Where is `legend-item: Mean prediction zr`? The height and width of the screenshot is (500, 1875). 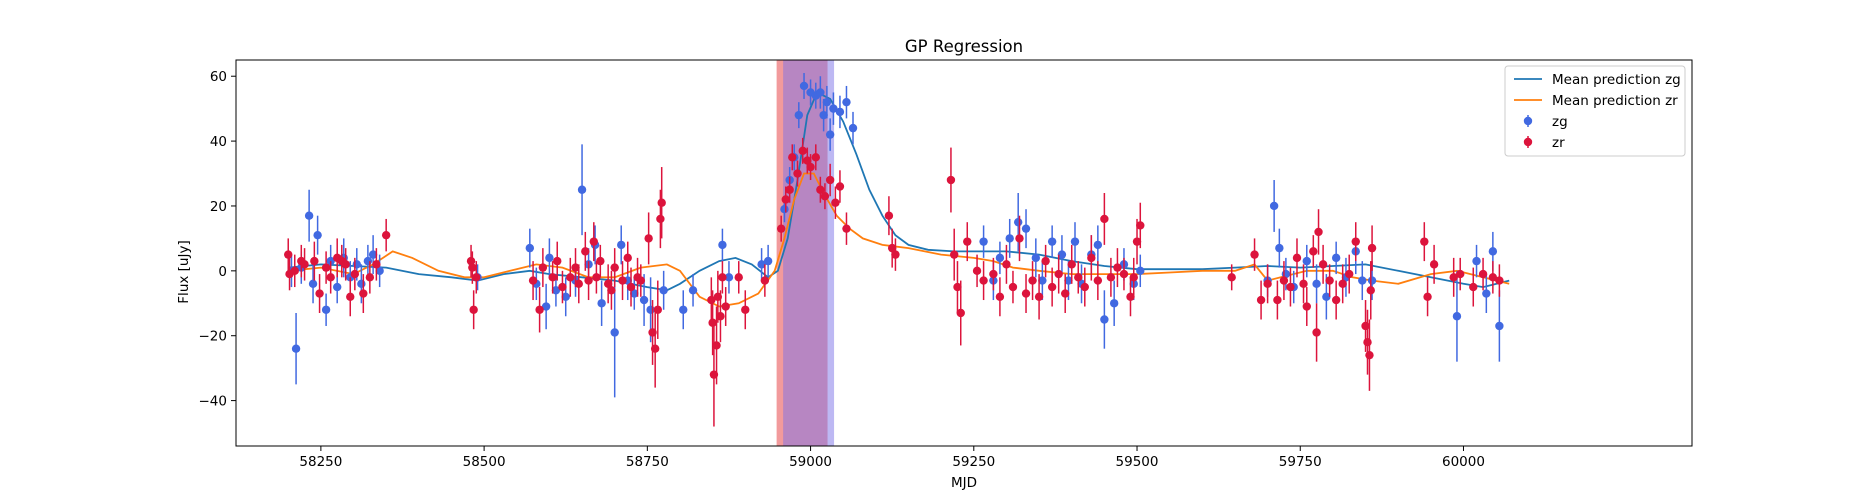 legend-item: Mean prediction zr is located at coordinates (1596, 101).